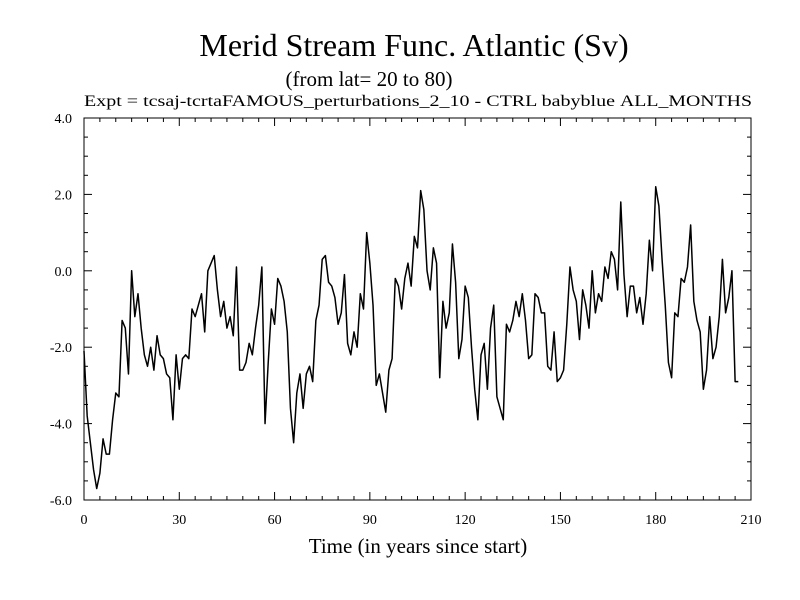  What do you see at coordinates (64, 195) in the screenshot?
I see `y-tick-label: 2.0` at bounding box center [64, 195].